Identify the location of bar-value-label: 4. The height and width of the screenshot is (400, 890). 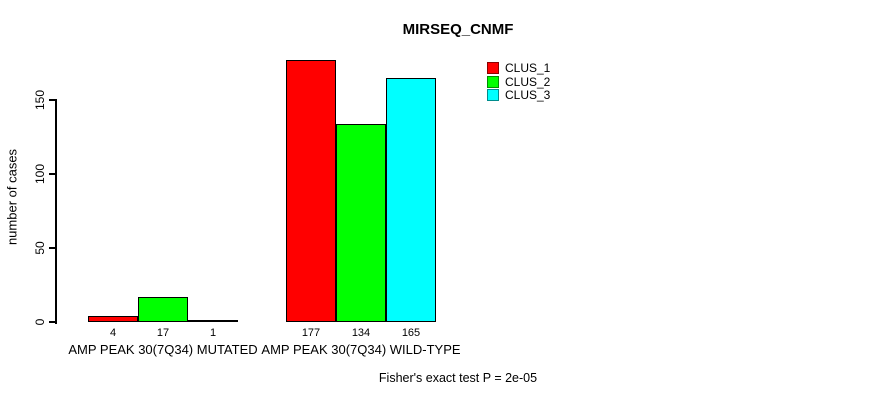
(113, 333).